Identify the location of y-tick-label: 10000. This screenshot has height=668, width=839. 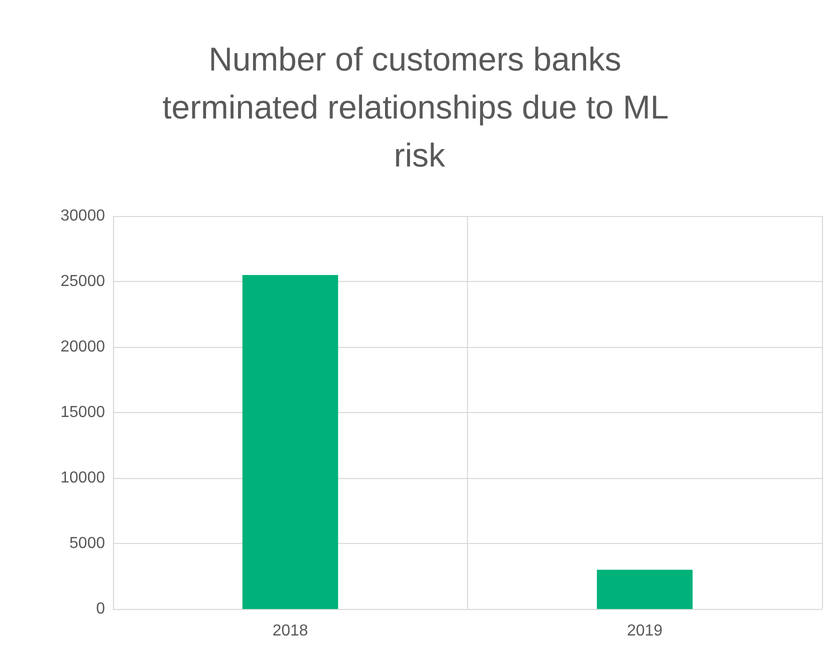
(83, 478).